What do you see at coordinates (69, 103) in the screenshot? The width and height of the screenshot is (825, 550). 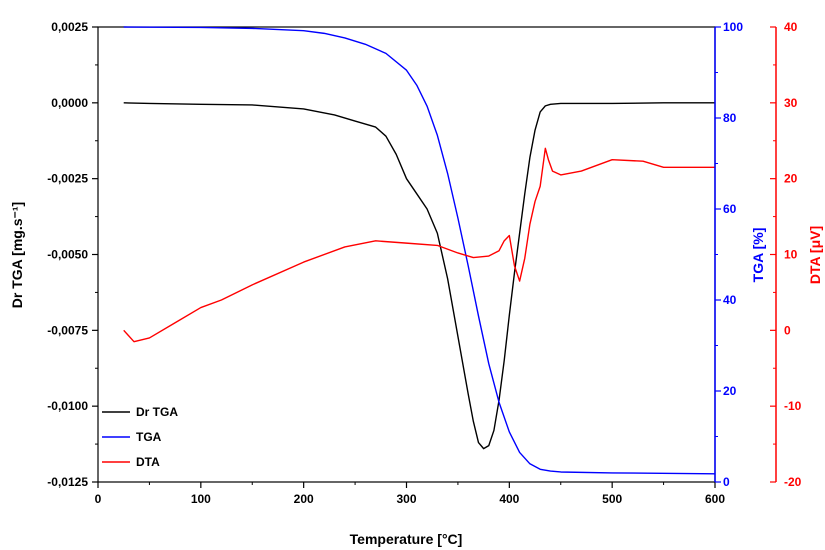 I see `left-tick-label: 0,0000` at bounding box center [69, 103].